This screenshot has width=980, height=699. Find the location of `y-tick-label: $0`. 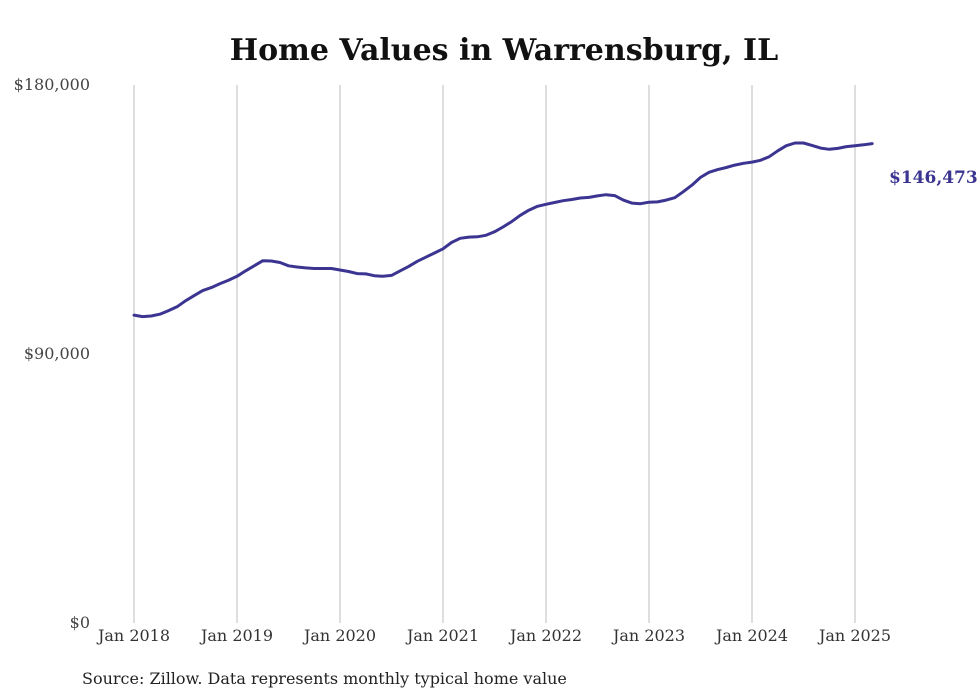

y-tick-label: $0 is located at coordinates (80, 622).